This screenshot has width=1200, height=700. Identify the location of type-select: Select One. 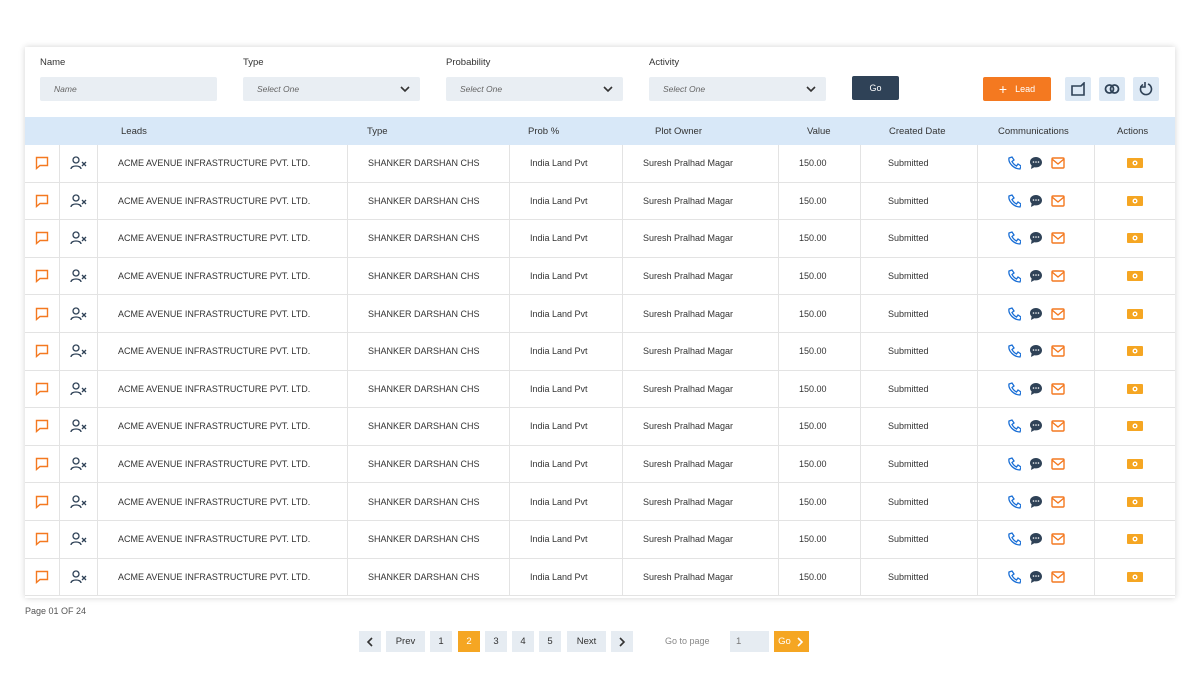
(331, 89).